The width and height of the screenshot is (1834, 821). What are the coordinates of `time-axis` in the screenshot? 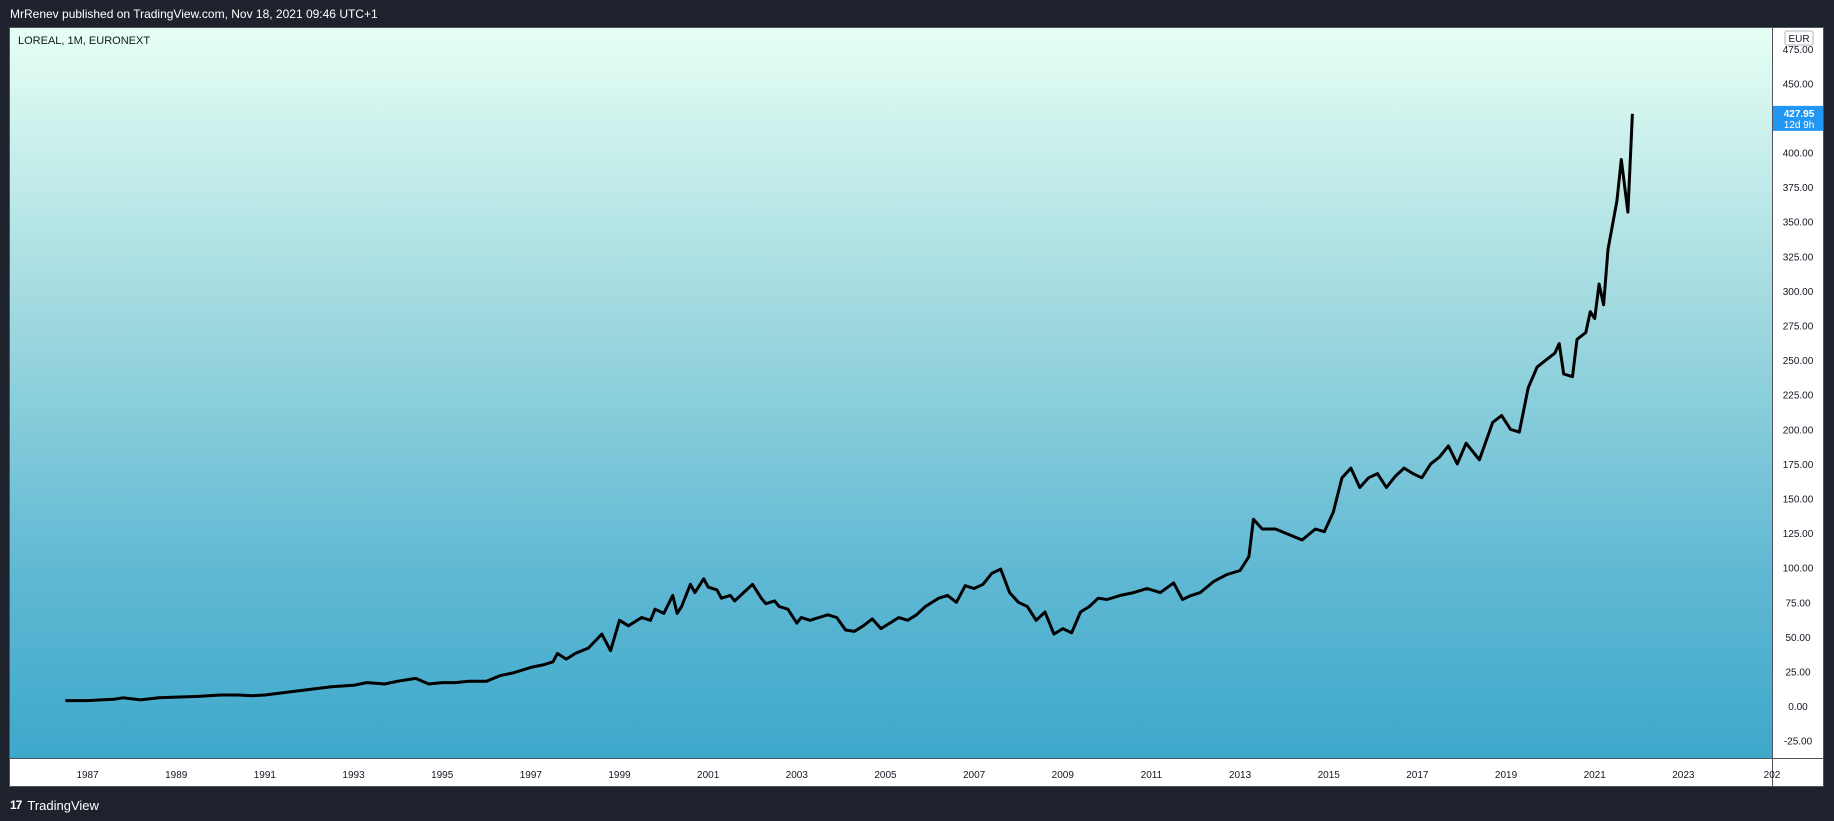 It's located at (891, 772).